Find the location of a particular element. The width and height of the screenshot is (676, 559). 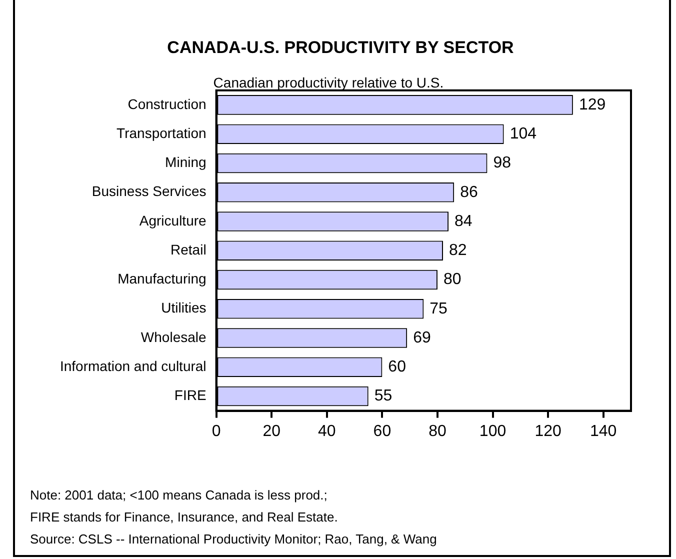

data-label: 84 is located at coordinates (463, 221).